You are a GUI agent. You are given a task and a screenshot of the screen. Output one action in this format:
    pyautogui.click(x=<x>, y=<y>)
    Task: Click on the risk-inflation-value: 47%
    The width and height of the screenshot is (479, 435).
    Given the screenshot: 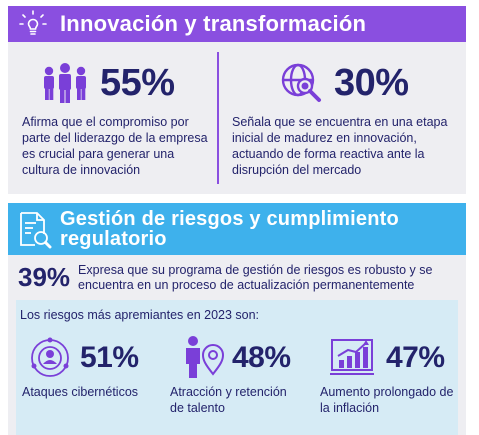 What is the action you would take?
    pyautogui.click(x=415, y=357)
    